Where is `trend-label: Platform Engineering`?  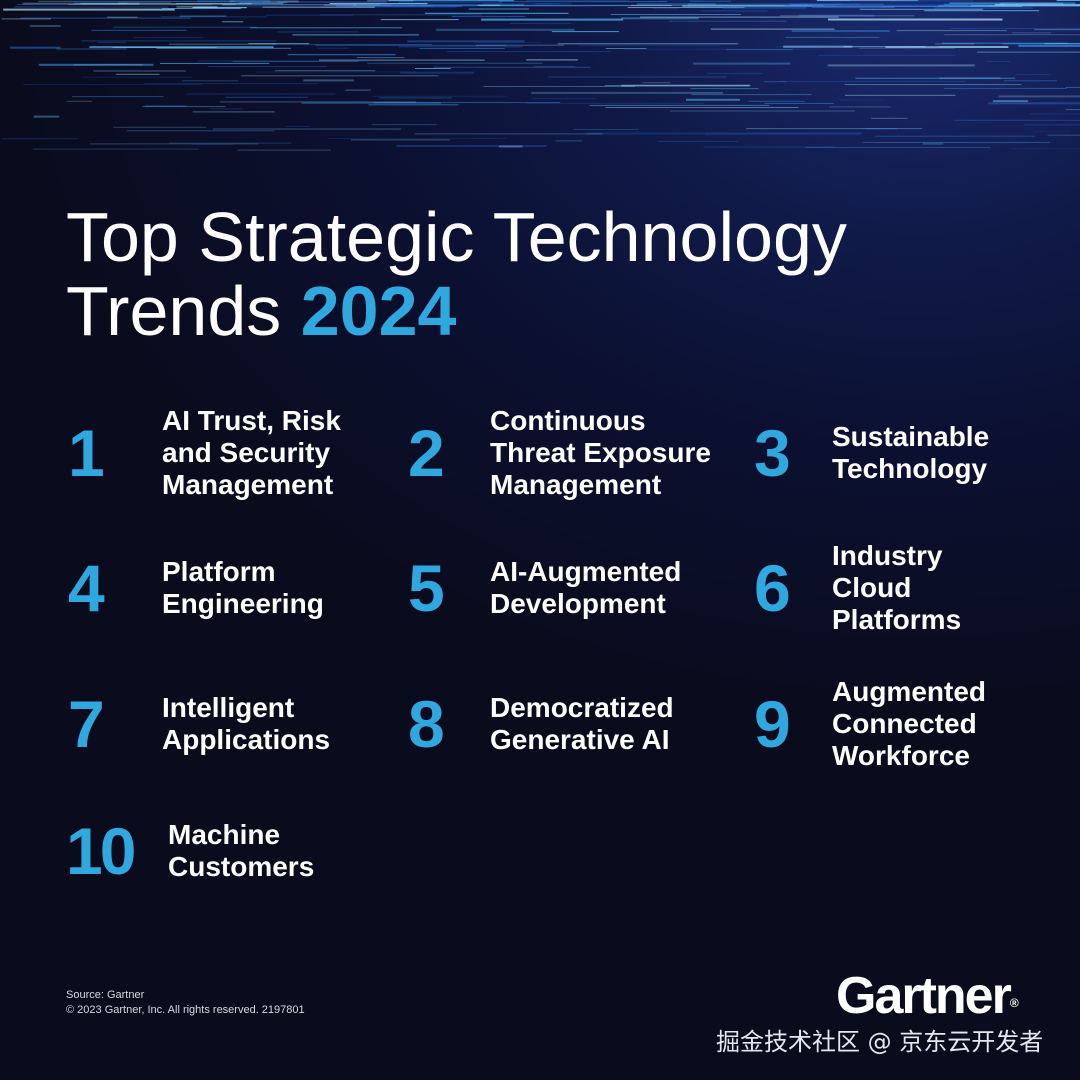
trend-label: Platform Engineering is located at coordinates (243, 587).